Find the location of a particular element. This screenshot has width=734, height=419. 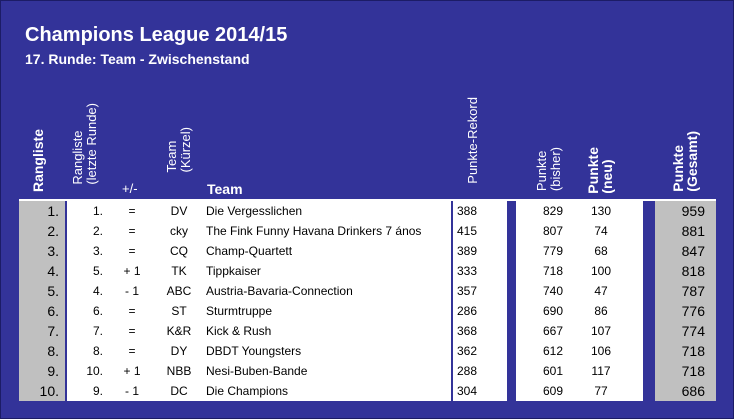

cell-prev-rank: 1. is located at coordinates (97, 211).